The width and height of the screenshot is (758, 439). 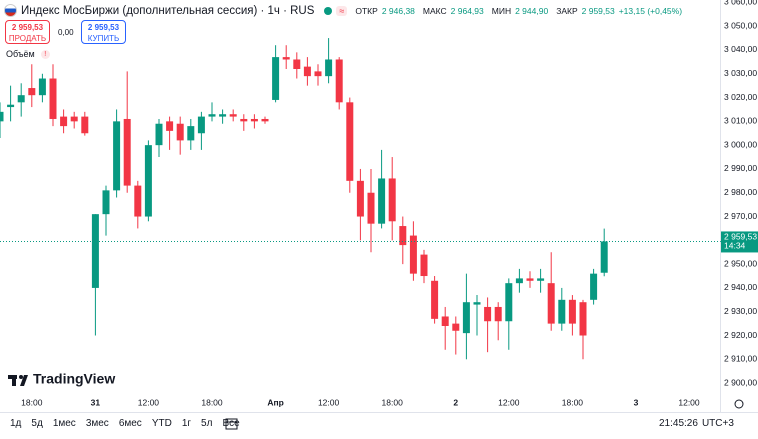 What do you see at coordinates (103, 32) in the screenshot?
I see `buy-button: 2 959,53 КУПИТЬ` at bounding box center [103, 32].